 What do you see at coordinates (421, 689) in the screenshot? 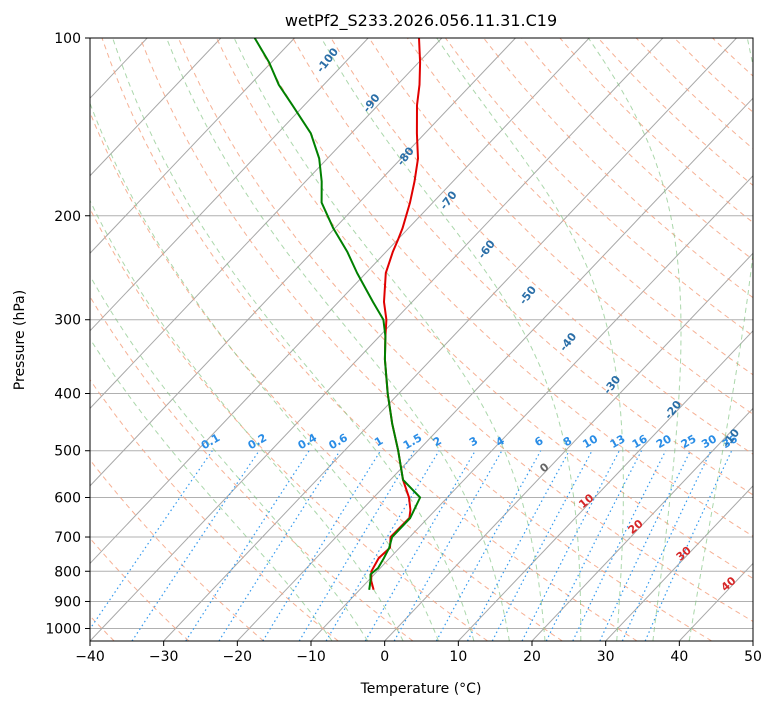
I see `x-axis-title: Temperature (°C)` at bounding box center [421, 689].